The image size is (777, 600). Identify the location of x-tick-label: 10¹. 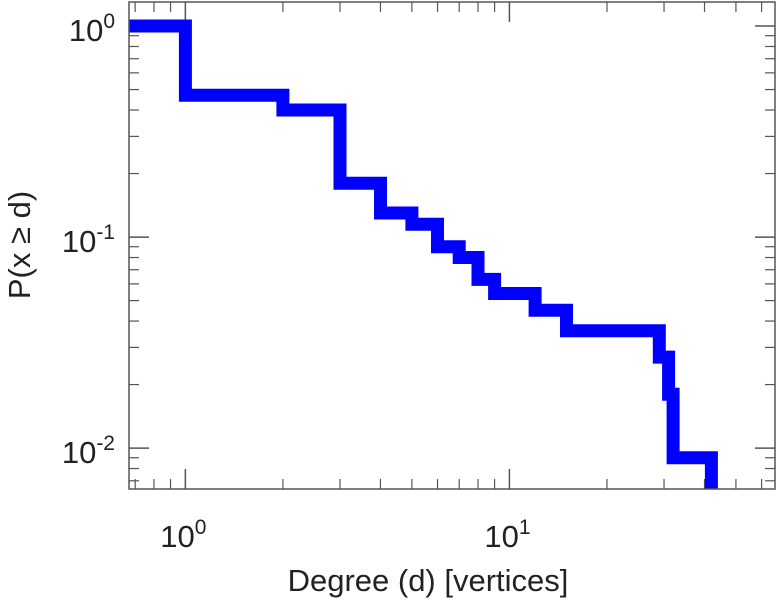
(507, 535).